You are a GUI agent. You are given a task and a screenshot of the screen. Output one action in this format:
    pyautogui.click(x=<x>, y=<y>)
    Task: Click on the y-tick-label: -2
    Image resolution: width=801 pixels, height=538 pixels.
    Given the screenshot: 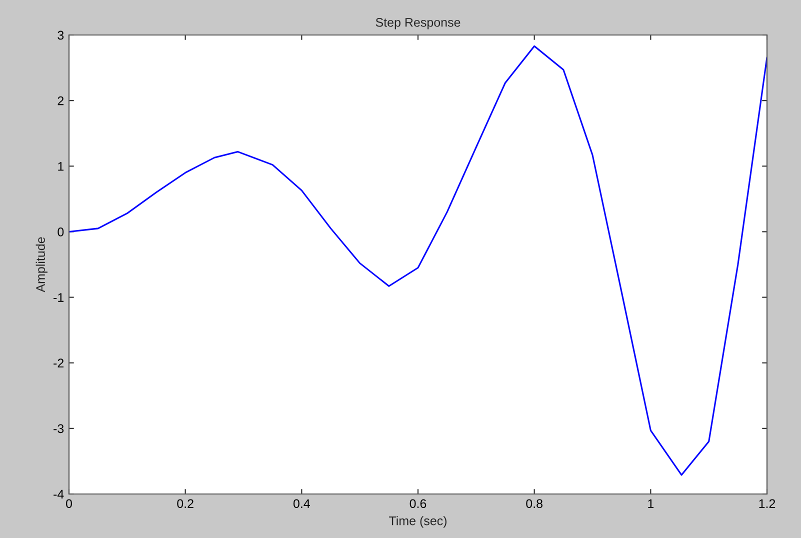 What is the action you would take?
    pyautogui.click(x=59, y=363)
    